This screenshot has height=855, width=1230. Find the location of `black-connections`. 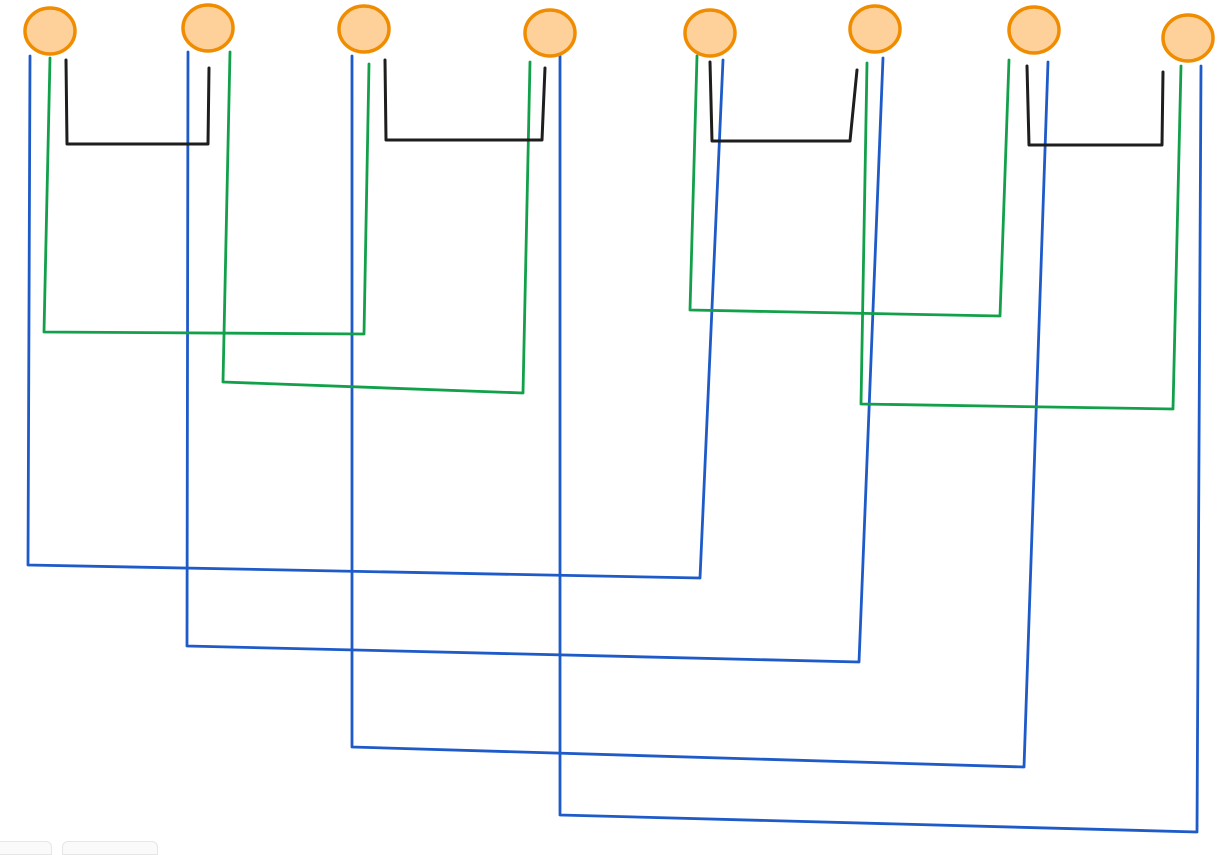

black-connections is located at coordinates (614, 102).